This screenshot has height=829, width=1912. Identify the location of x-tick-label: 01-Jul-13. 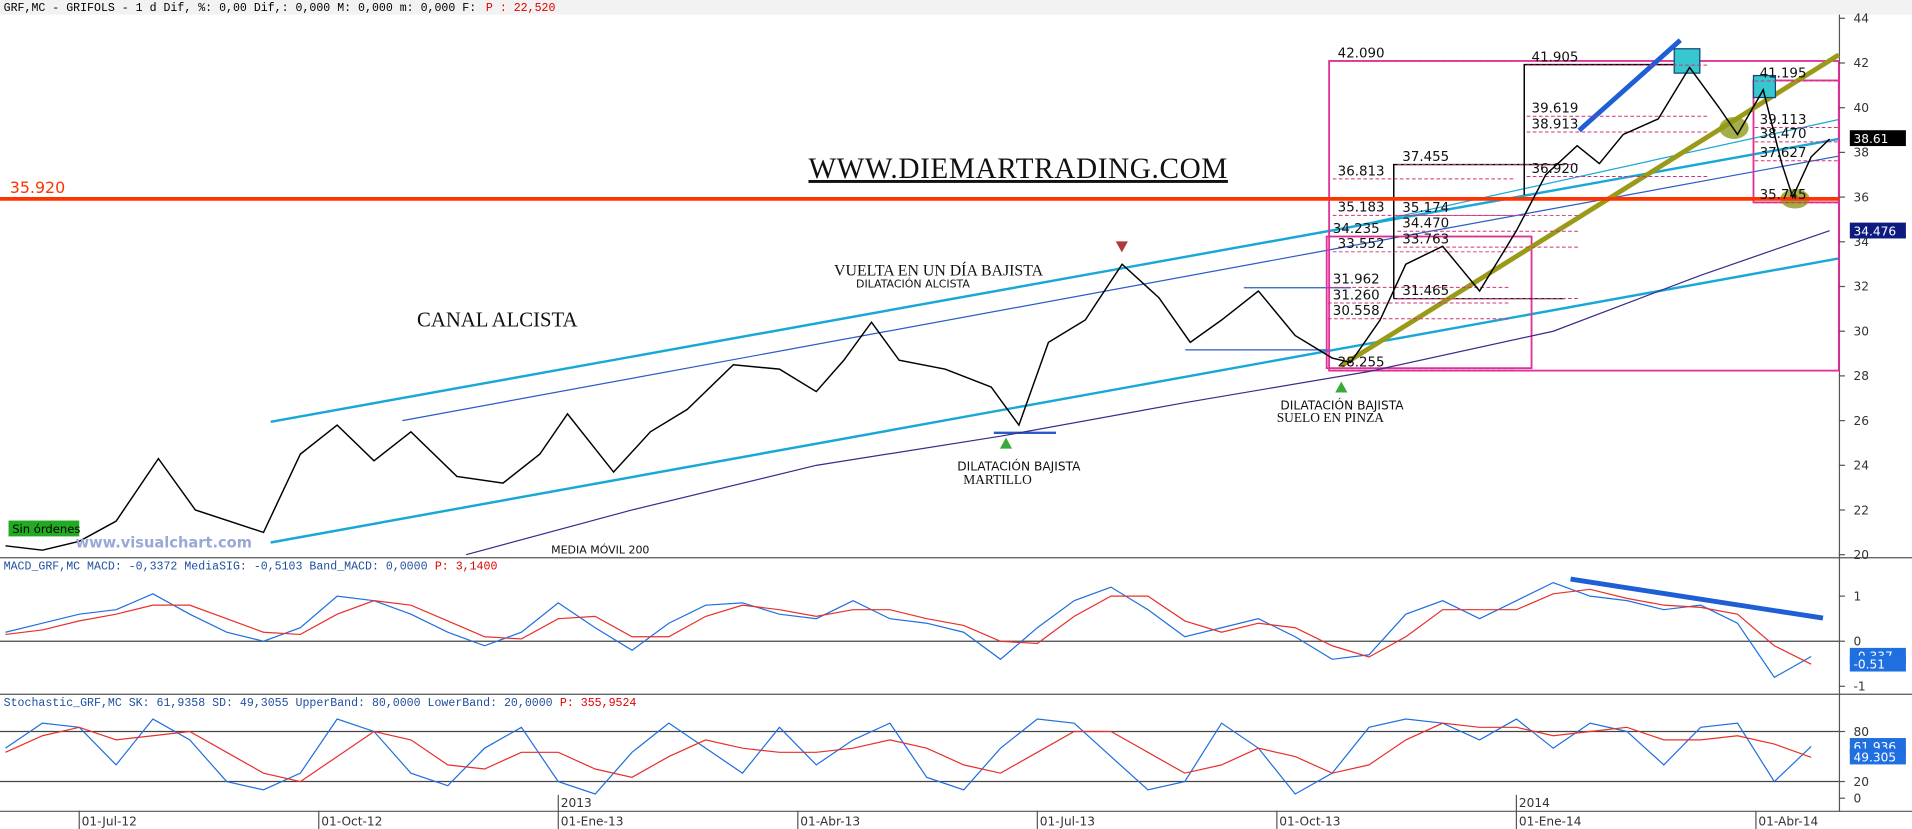
(1067, 821).